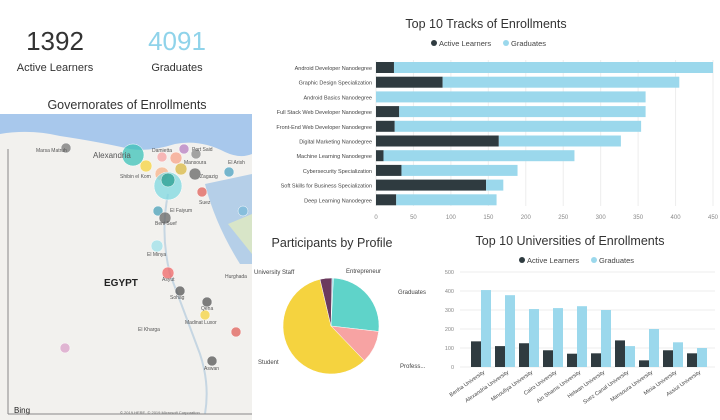 The width and height of the screenshot is (720, 420). What do you see at coordinates (676, 218) in the screenshot?
I see `x-tick-label: 400` at bounding box center [676, 218].